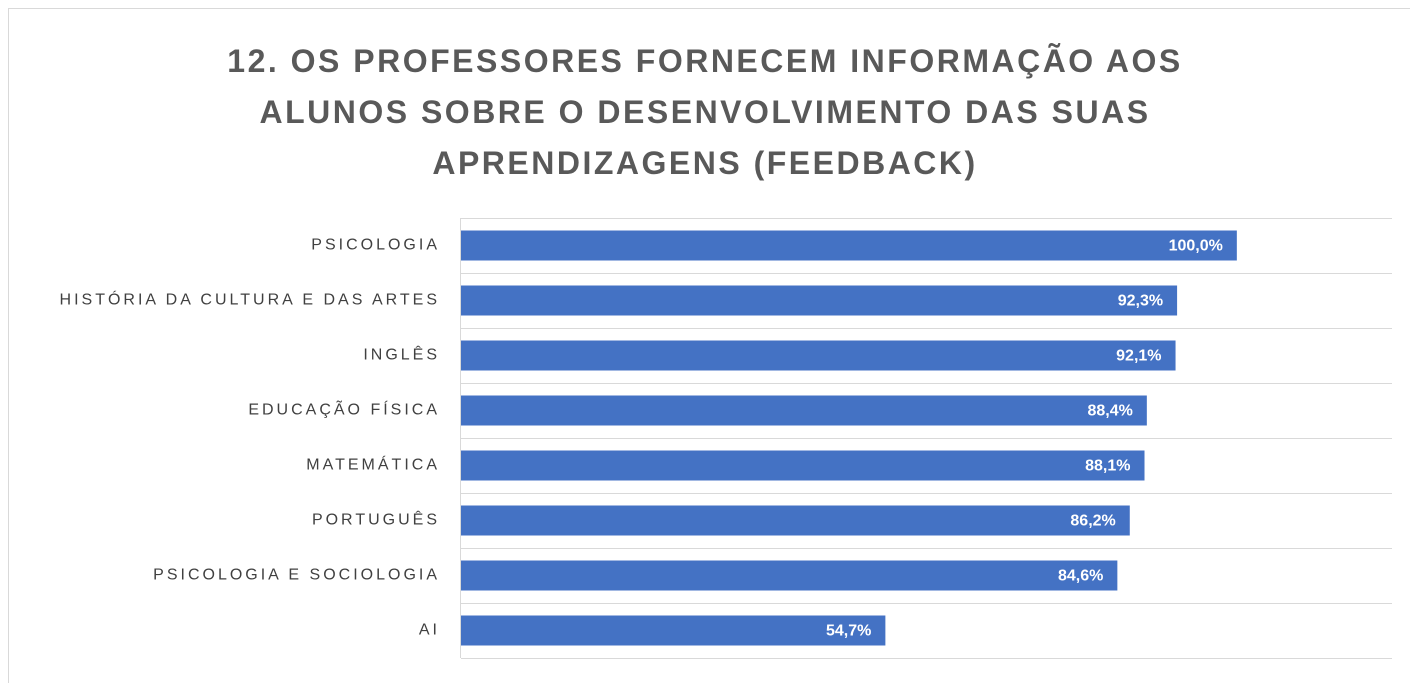 The width and height of the screenshot is (1410, 683). Describe the element at coordinates (1109, 411) in the screenshot. I see `value-label: 88,4%` at that location.